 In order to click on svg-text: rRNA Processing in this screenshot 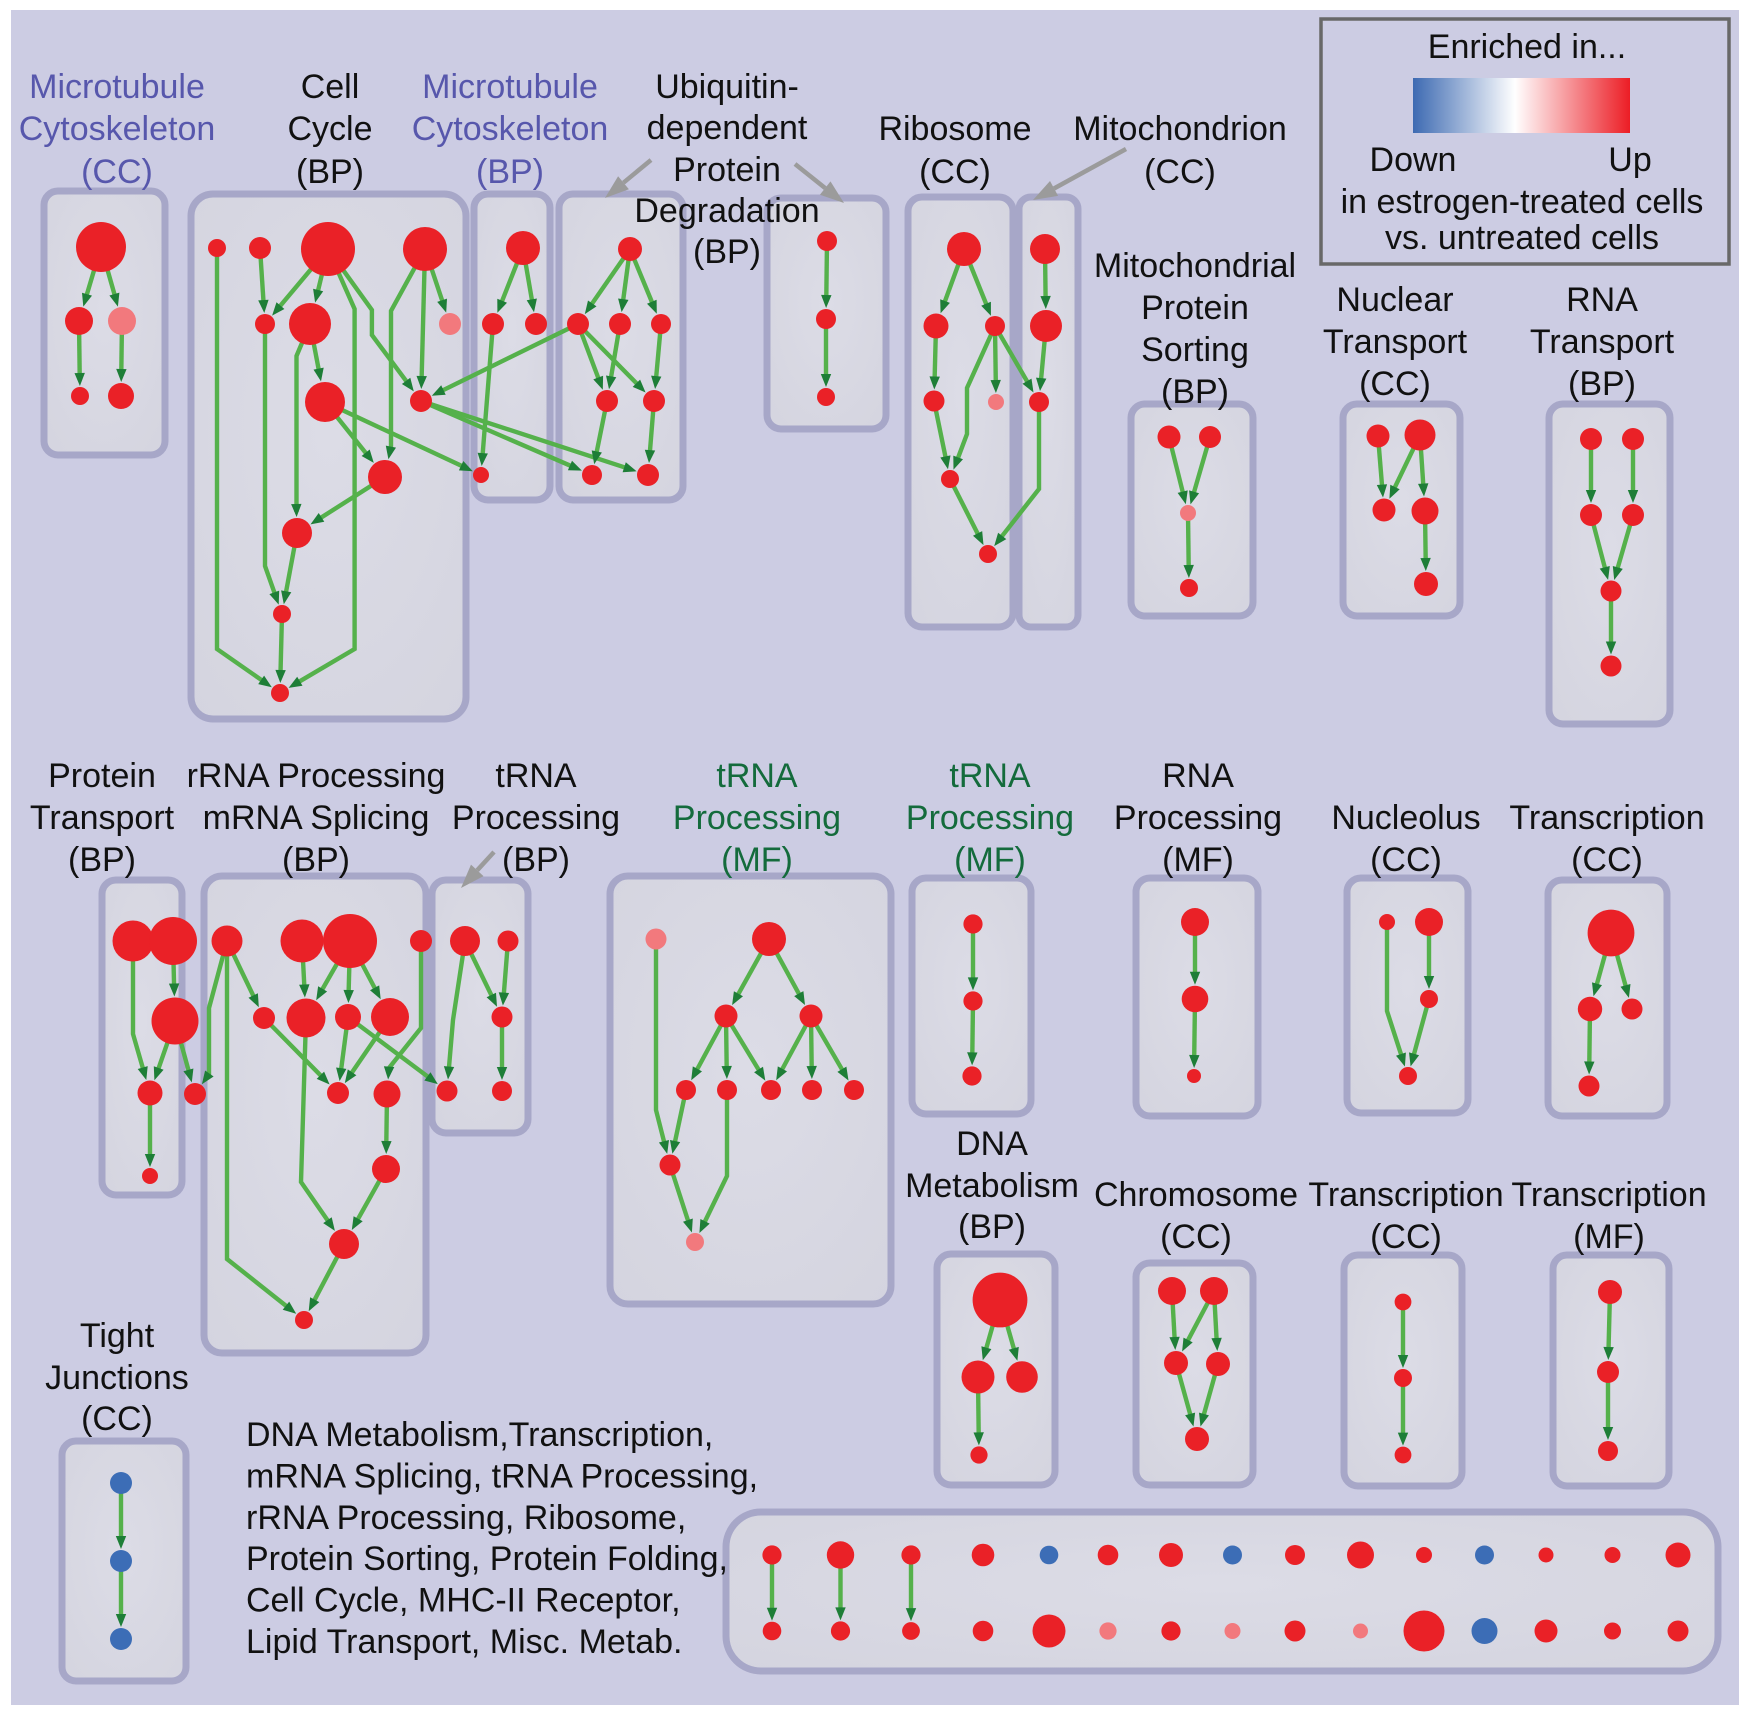, I will do `click(316, 776)`.